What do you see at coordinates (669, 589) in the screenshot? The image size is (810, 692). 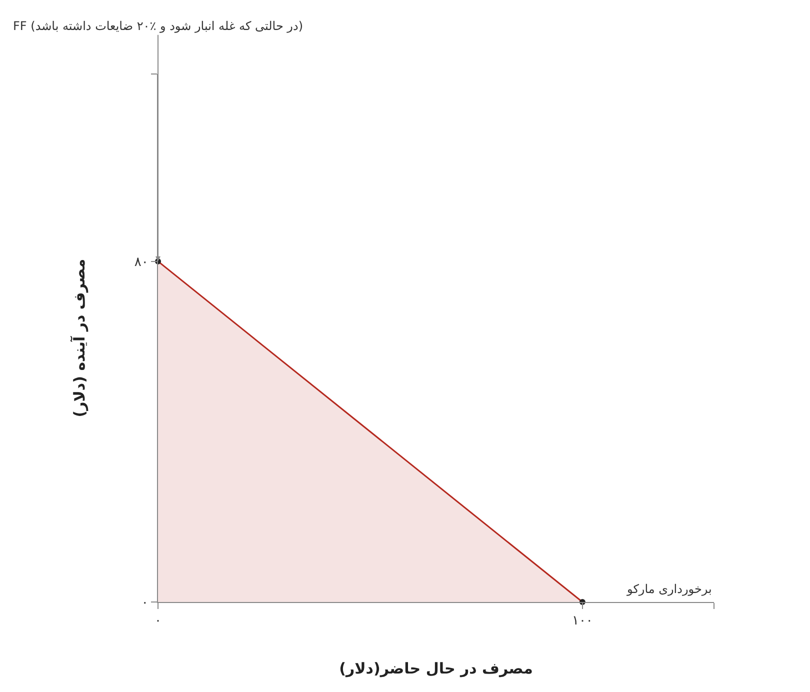 I see `annotation: برخورداری مارکو` at bounding box center [669, 589].